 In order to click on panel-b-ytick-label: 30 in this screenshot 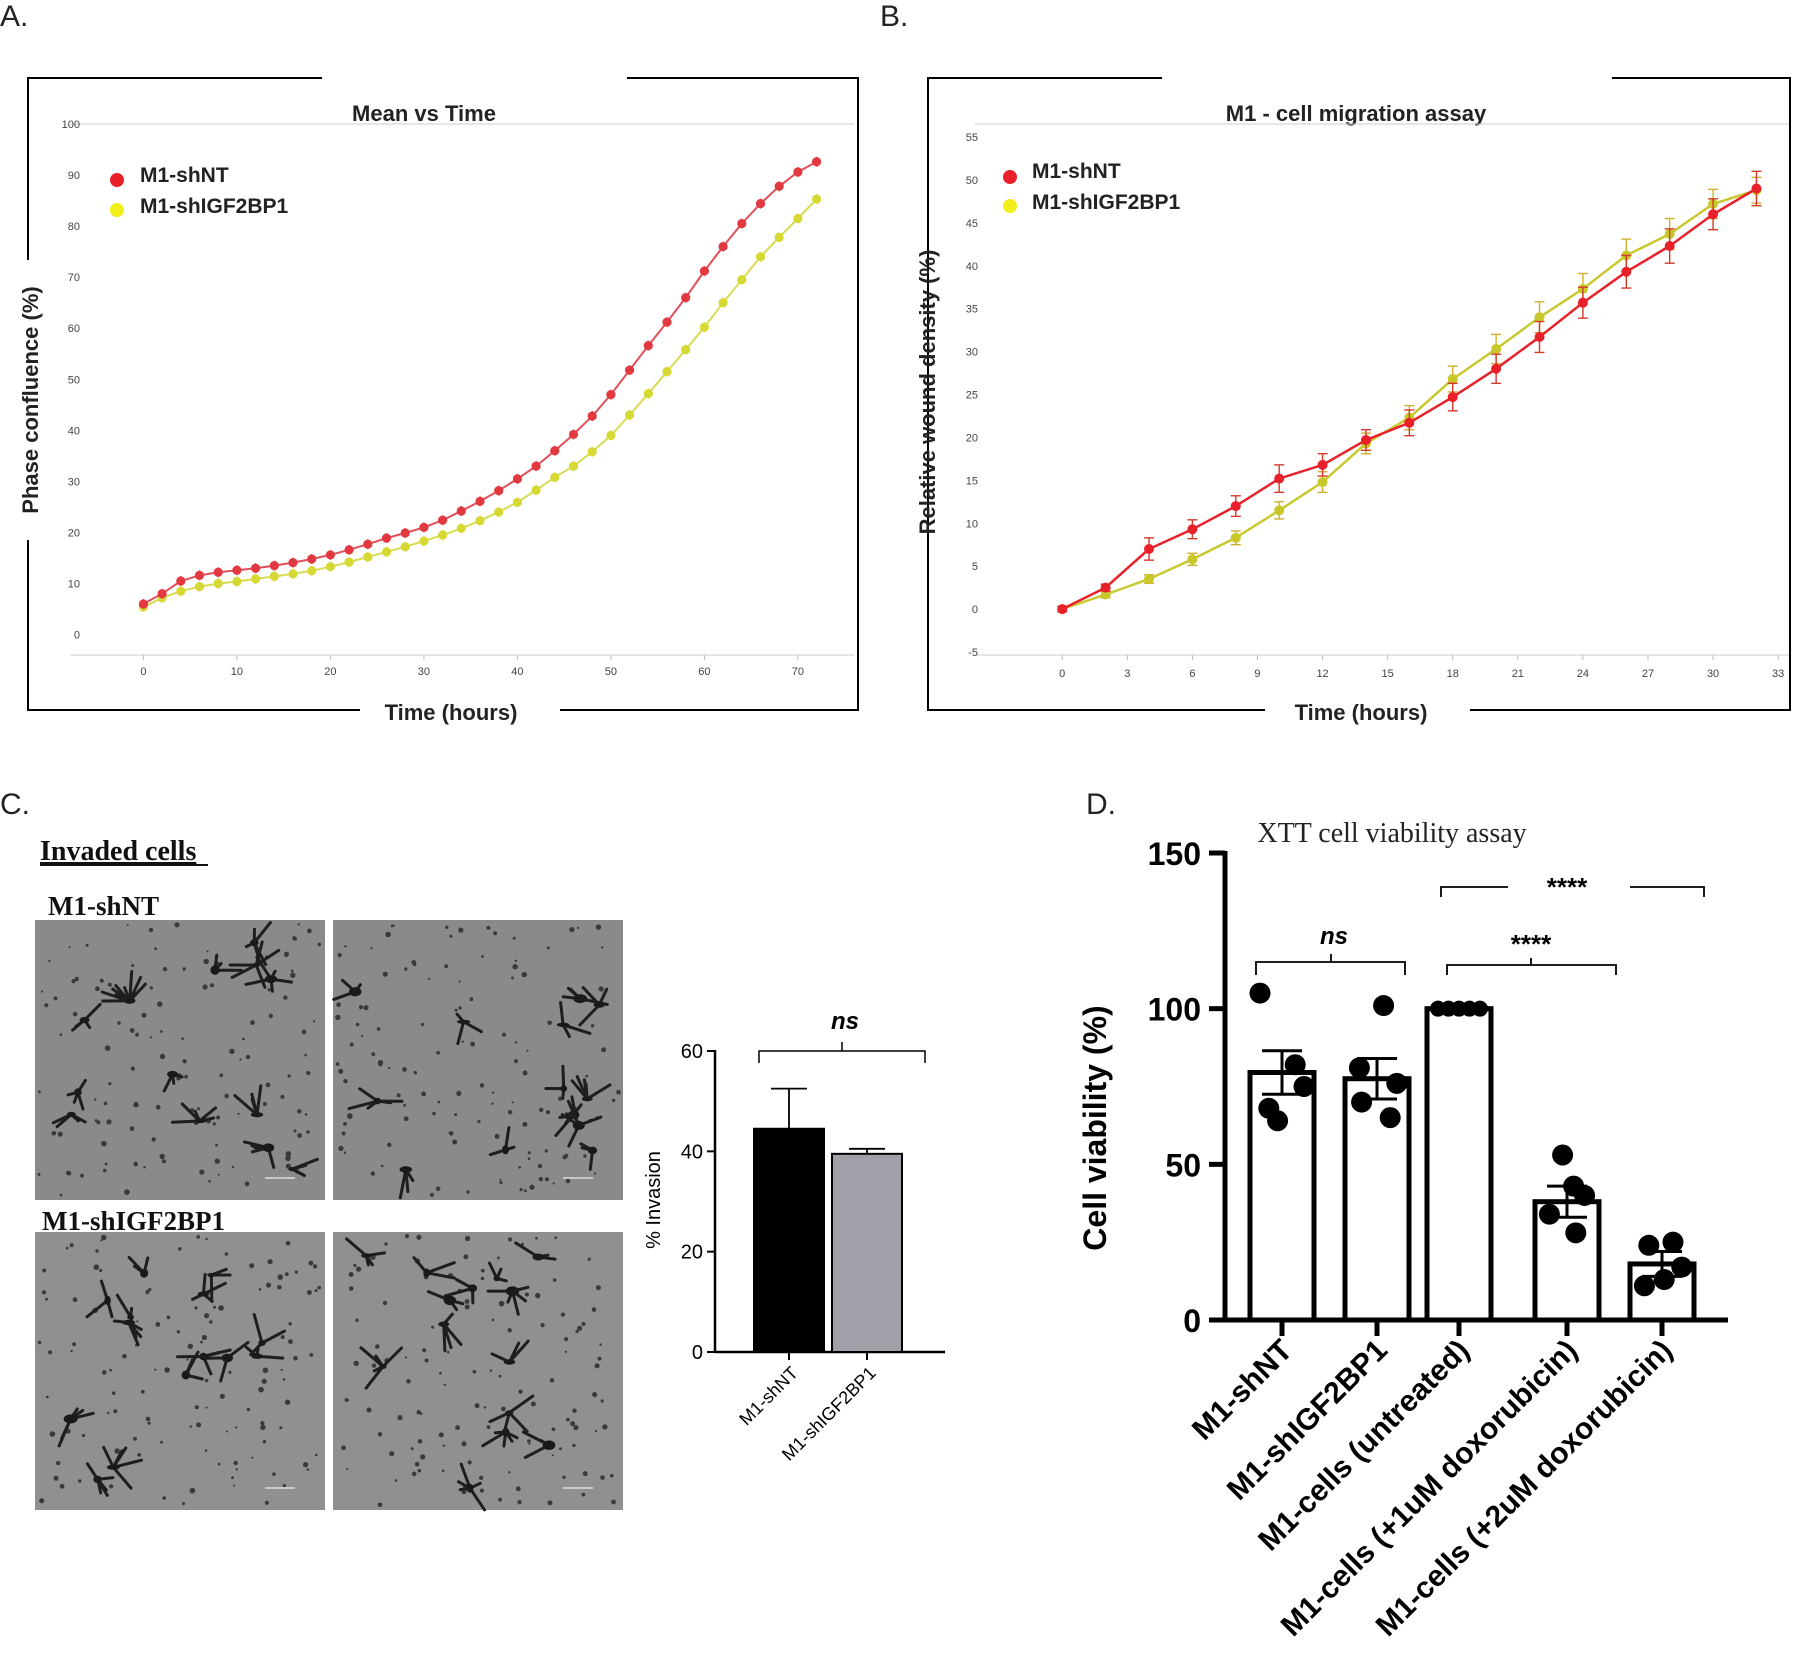, I will do `click(972, 353)`.